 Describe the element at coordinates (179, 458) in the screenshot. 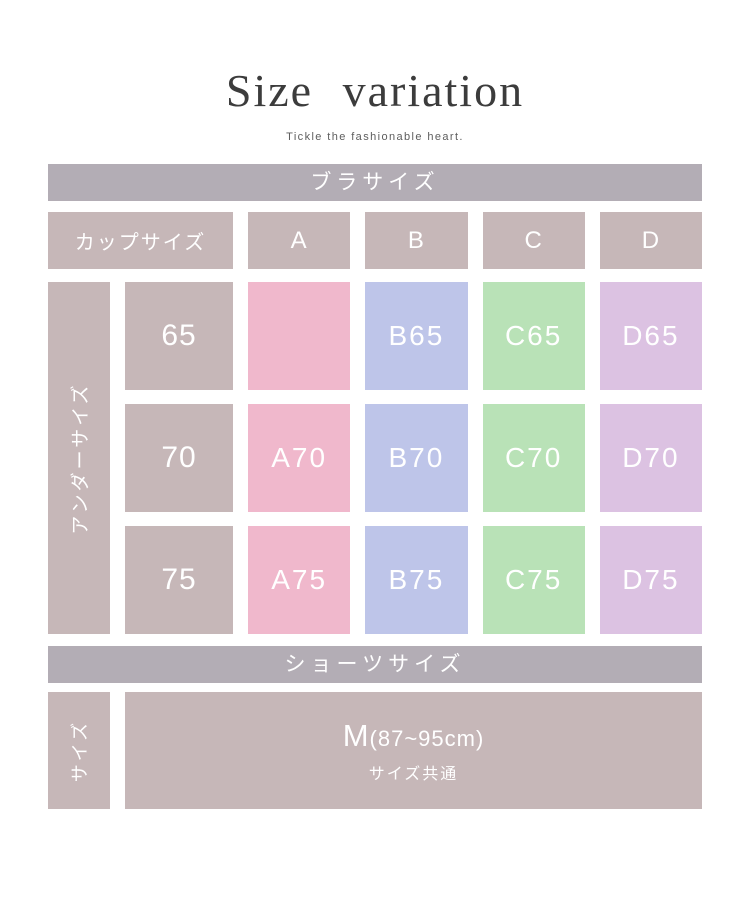

I see `under-size-70: 70` at that location.